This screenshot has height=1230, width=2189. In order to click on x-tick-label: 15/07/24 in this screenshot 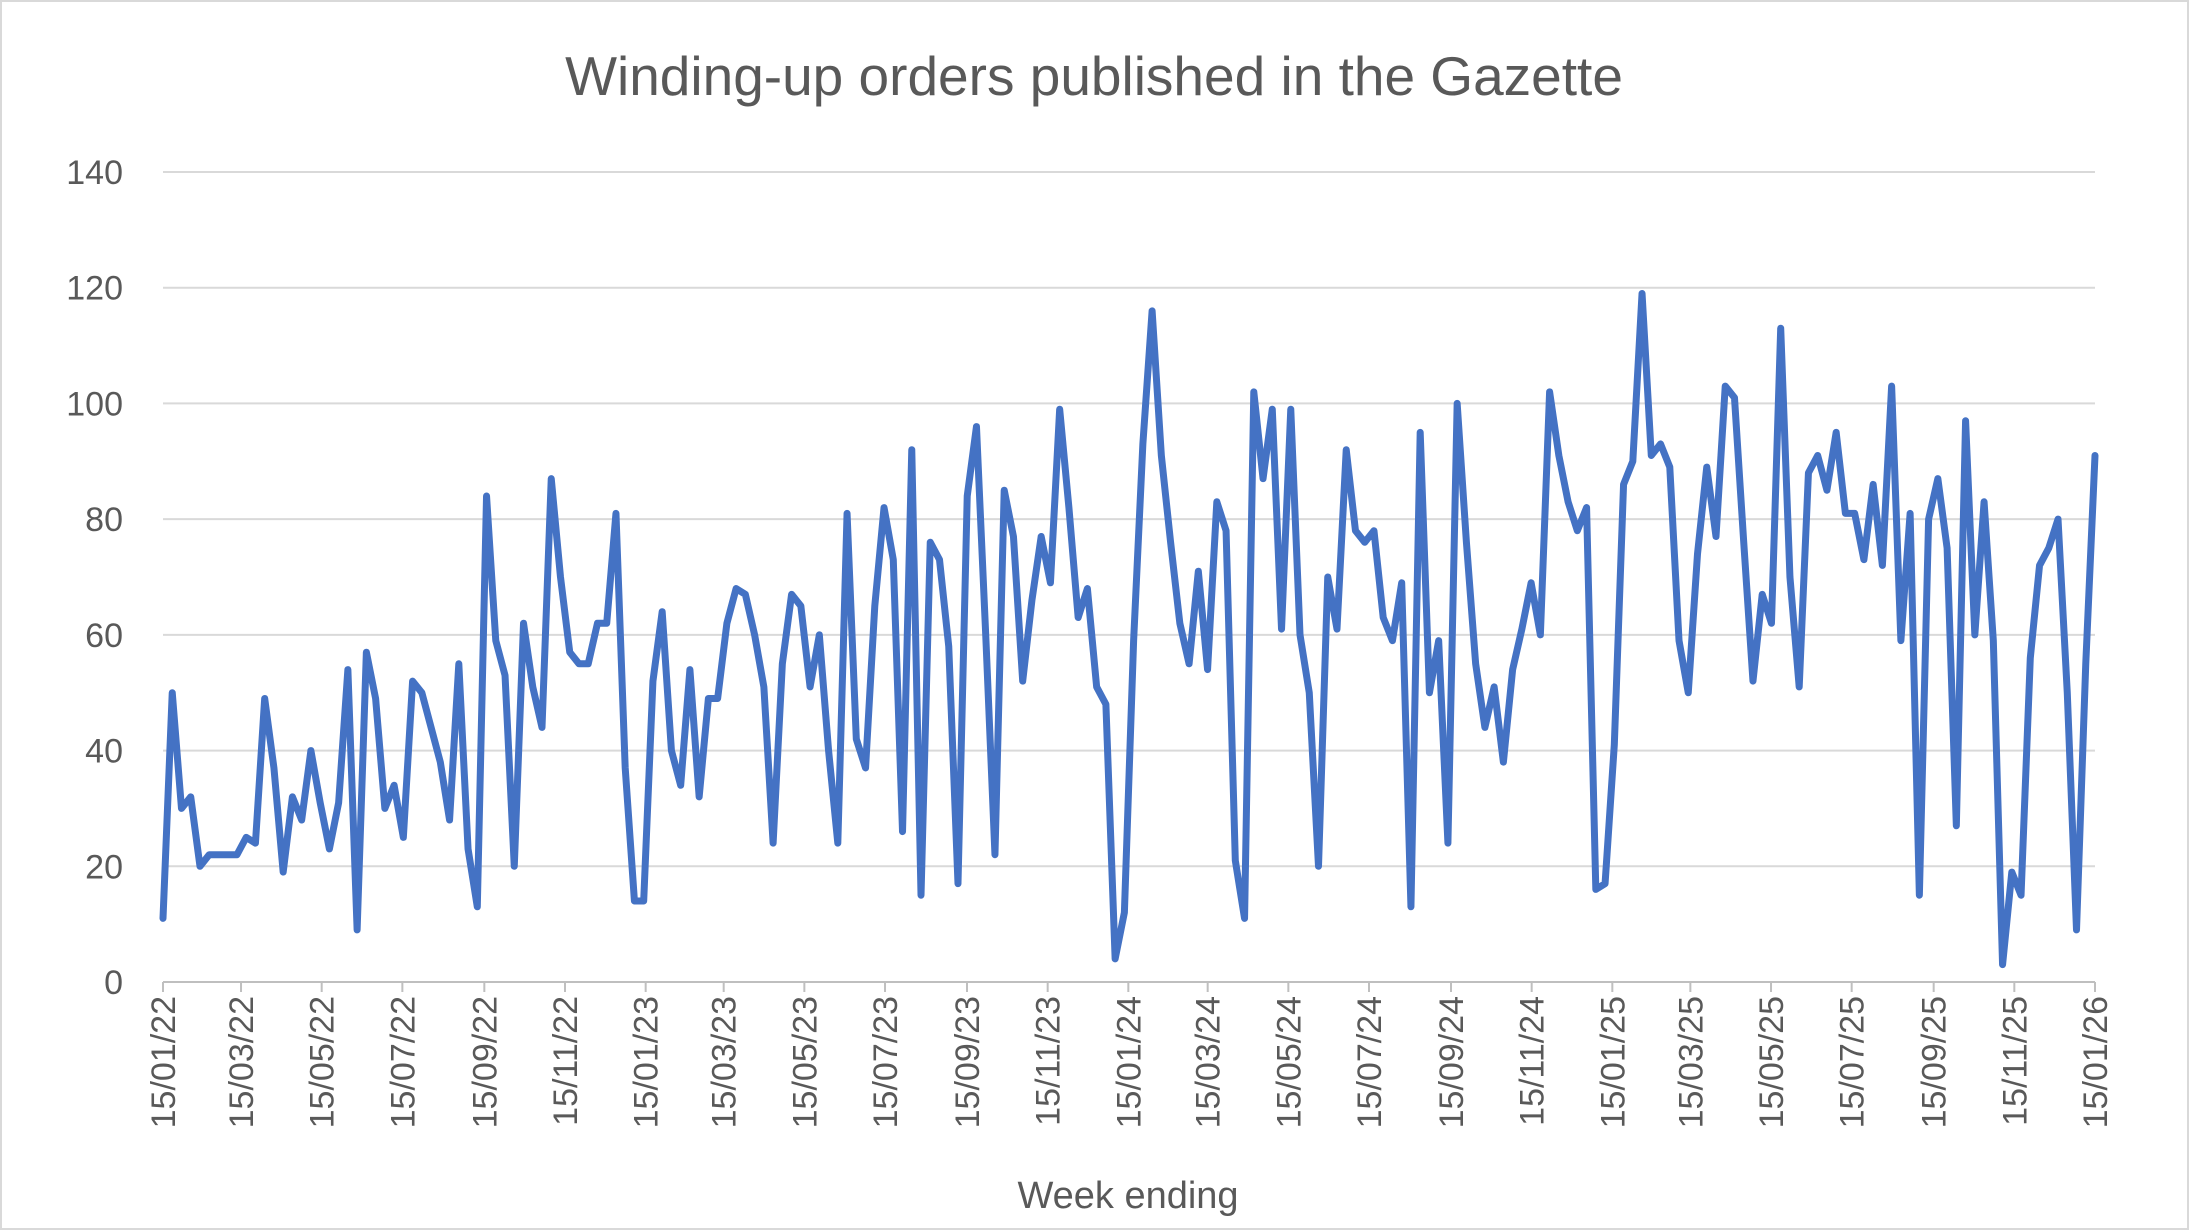, I will do `click(1370, 1062)`.